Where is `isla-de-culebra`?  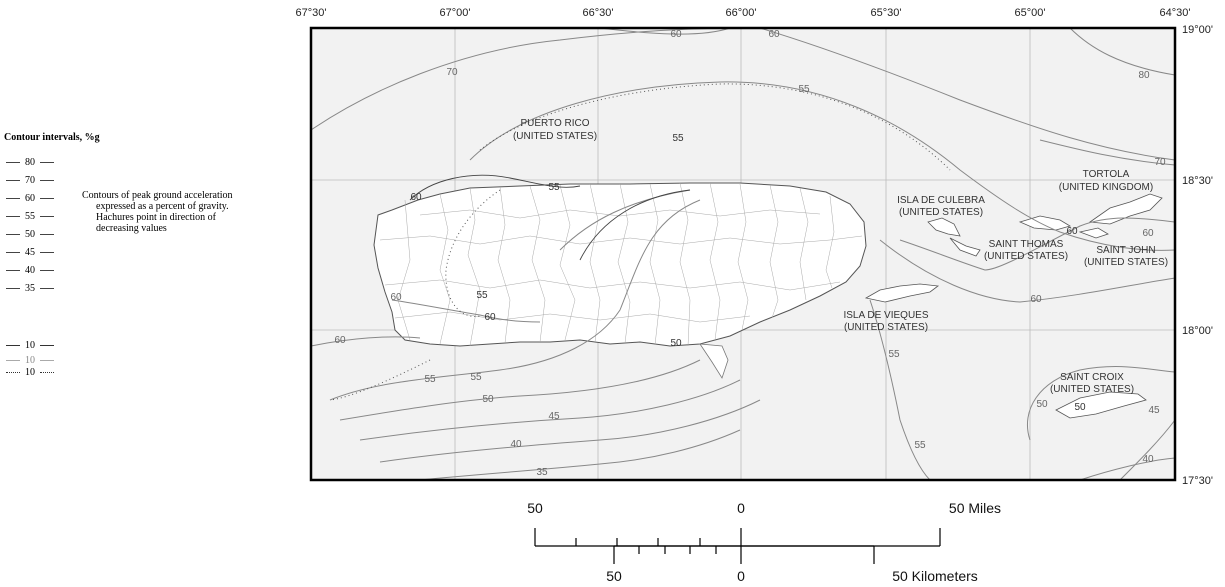 isla-de-culebra is located at coordinates (944, 227).